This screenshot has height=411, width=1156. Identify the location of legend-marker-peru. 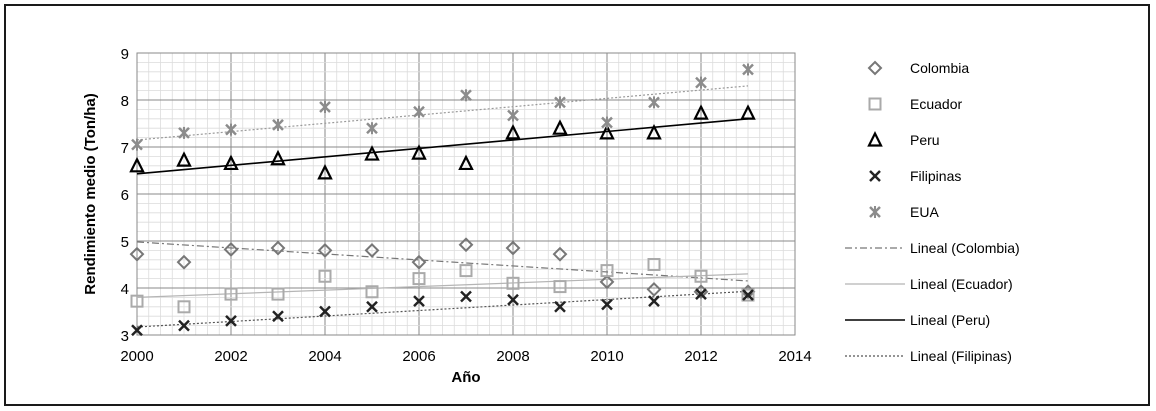
(875, 139).